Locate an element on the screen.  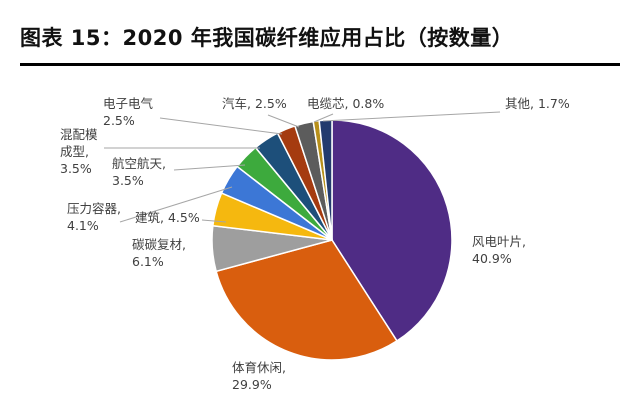
slice-label: 40.9% is located at coordinates (492, 258).